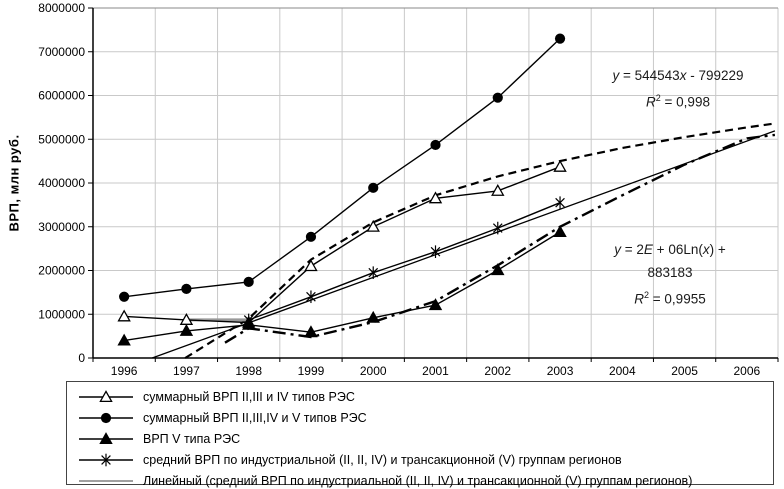 The width and height of the screenshot is (784, 489). I want to click on x-tick-label: 2002, so click(497, 371).